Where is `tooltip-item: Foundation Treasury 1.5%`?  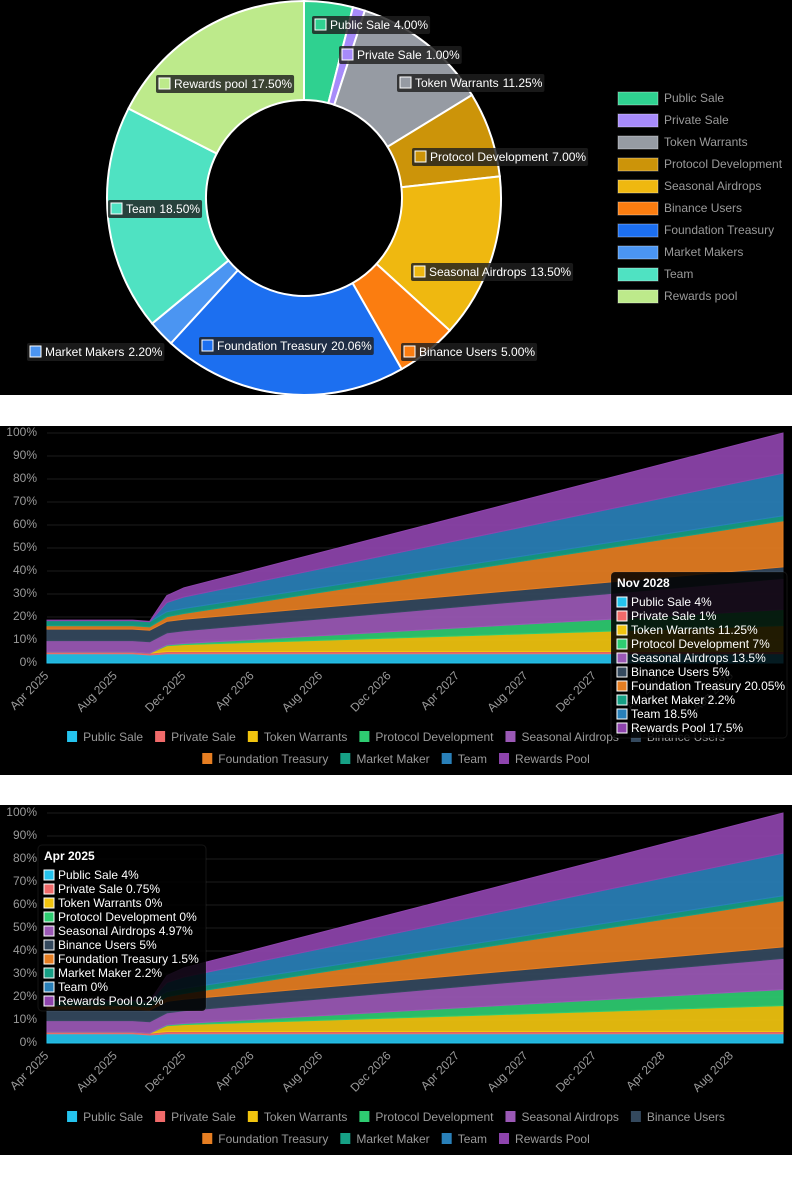
tooltip-item: Foundation Treasury 1.5% is located at coordinates (128, 959).